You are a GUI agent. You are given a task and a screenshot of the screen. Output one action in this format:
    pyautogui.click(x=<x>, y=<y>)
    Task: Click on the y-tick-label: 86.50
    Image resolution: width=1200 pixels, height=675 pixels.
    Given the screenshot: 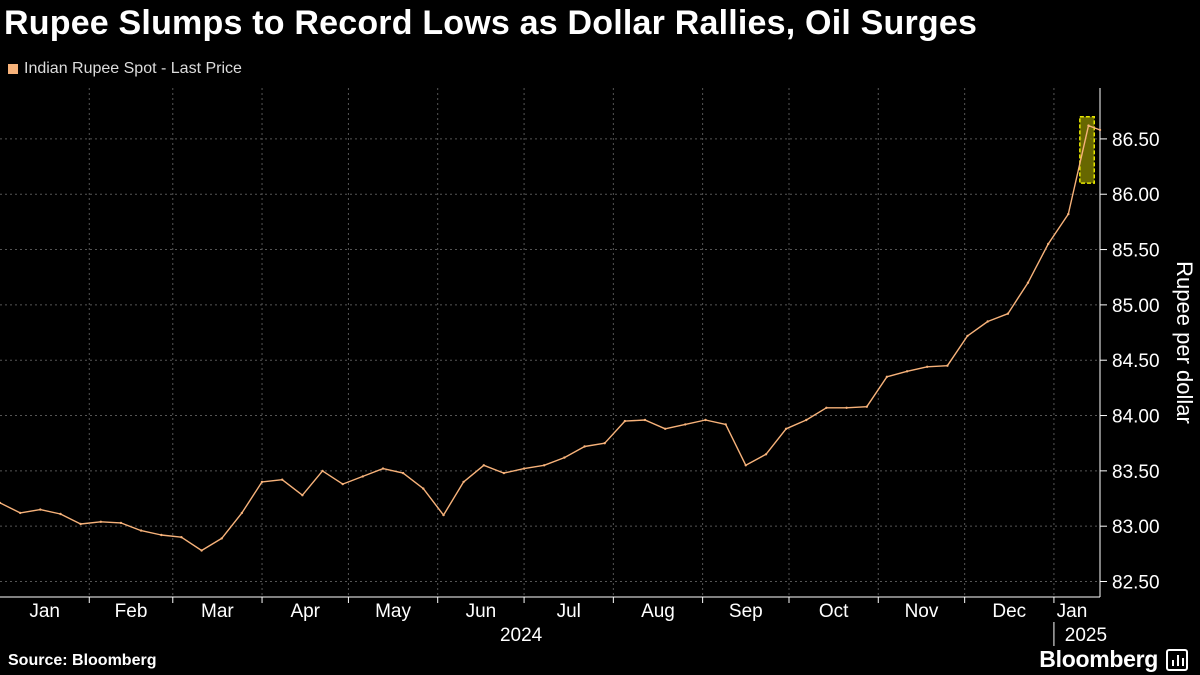 What is the action you would take?
    pyautogui.click(x=1136, y=140)
    